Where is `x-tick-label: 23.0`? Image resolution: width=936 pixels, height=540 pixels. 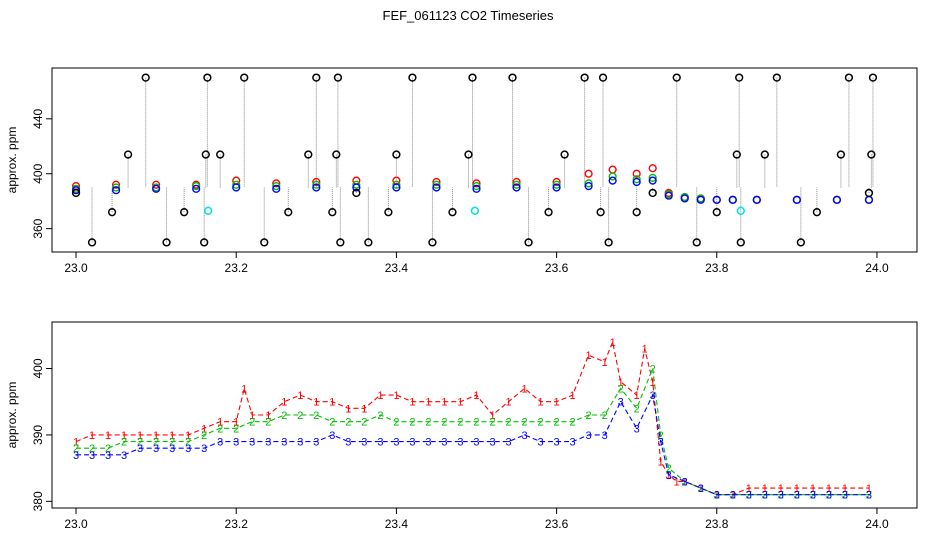 x-tick-label: 23.0 is located at coordinates (76, 524).